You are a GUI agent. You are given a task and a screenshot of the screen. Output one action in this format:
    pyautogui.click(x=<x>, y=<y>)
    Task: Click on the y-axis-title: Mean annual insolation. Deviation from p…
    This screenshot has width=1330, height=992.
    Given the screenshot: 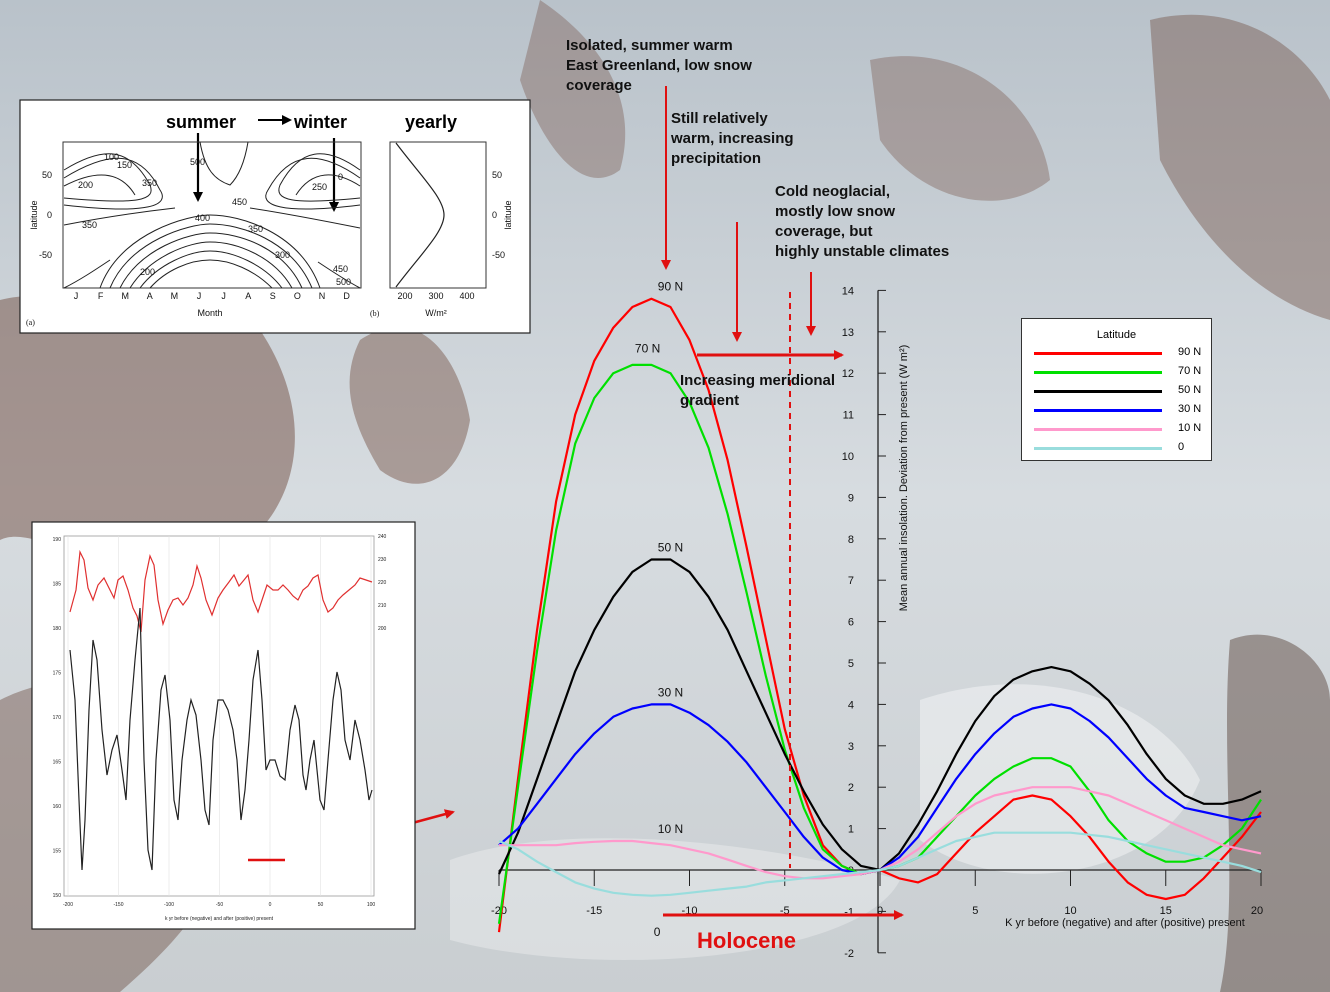 What is the action you would take?
    pyautogui.click(x=904, y=478)
    